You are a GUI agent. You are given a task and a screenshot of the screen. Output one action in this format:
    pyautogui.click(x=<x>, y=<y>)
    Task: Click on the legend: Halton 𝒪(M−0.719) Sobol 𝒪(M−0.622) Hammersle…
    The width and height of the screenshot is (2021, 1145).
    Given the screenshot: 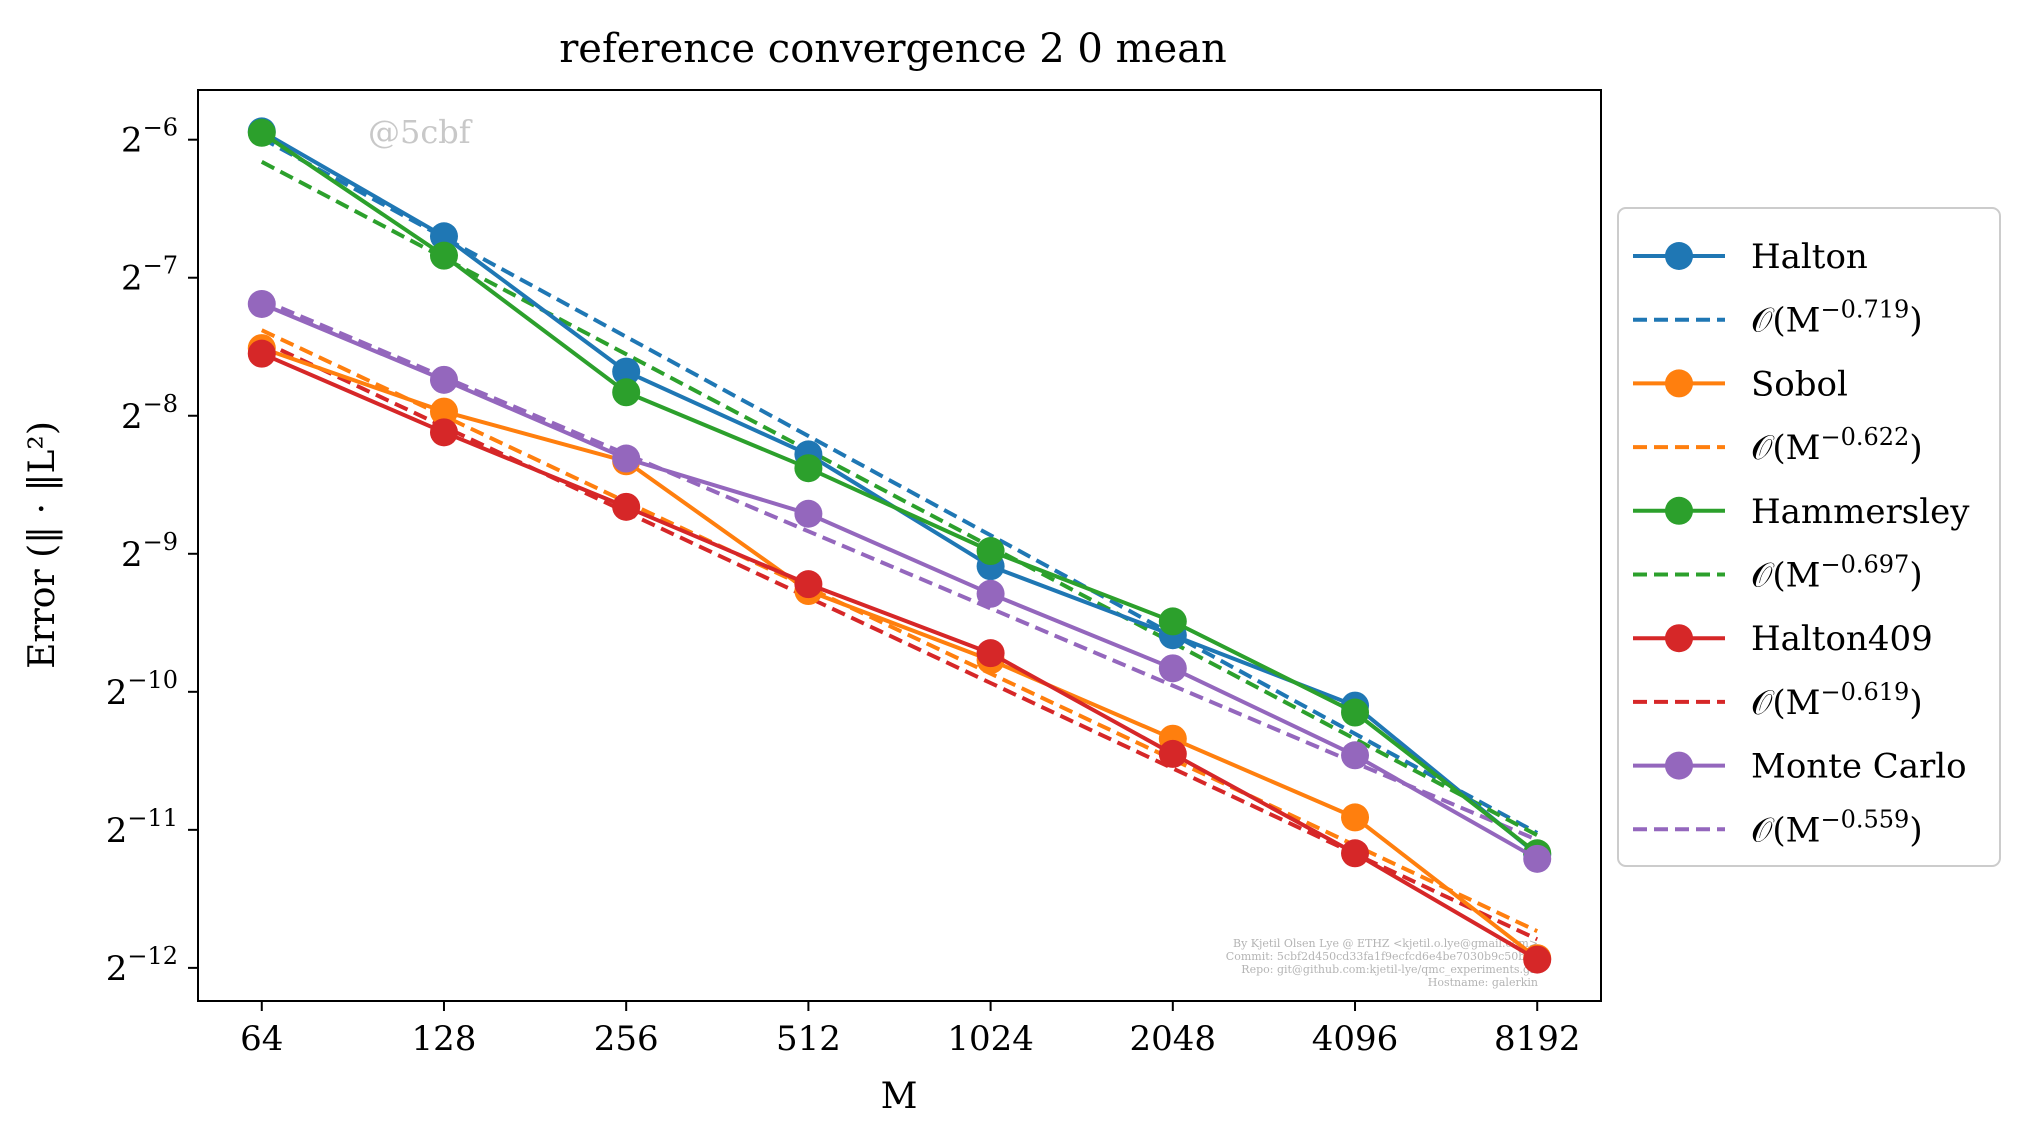 What is the action you would take?
    pyautogui.click(x=1809, y=537)
    